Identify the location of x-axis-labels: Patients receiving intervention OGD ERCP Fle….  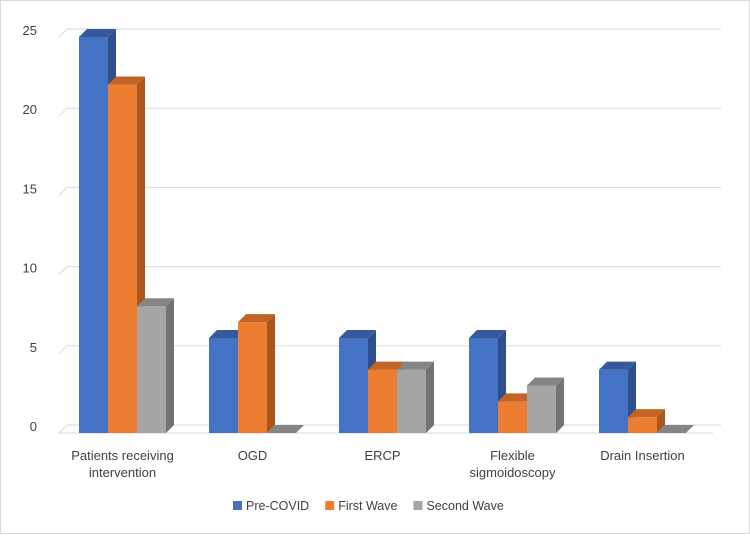
(378, 464).